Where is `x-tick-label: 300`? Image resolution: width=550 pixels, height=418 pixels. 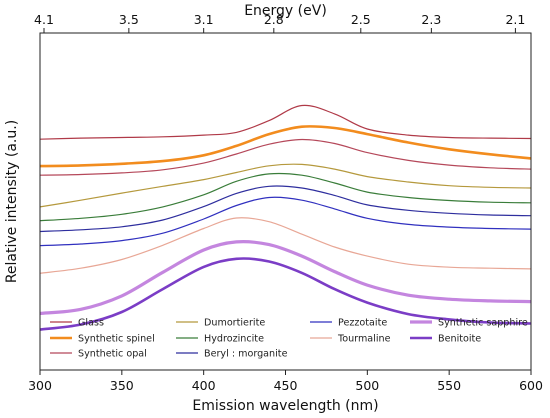 x-tick-label: 300 is located at coordinates (40, 385).